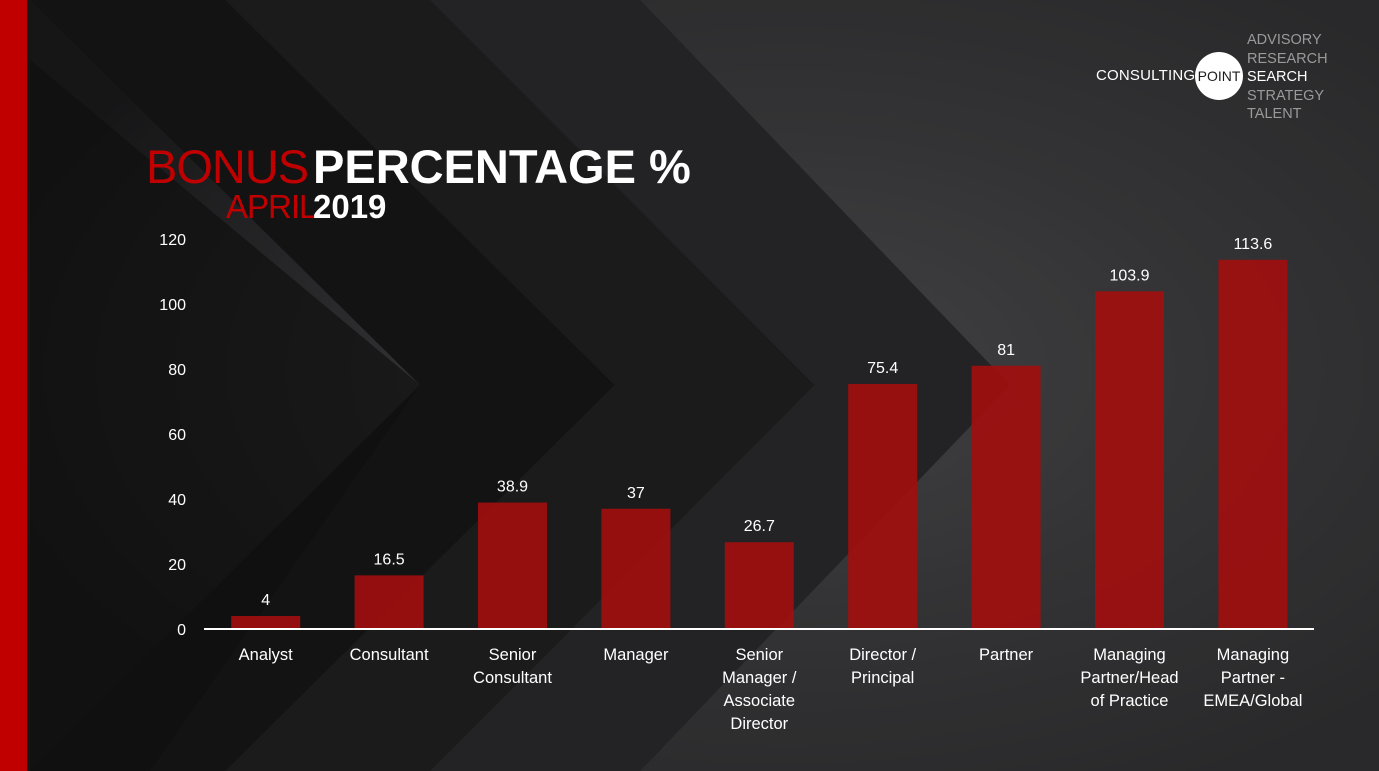 The height and width of the screenshot is (771, 1379). What do you see at coordinates (759, 724) in the screenshot?
I see `x-tick-label: Director` at bounding box center [759, 724].